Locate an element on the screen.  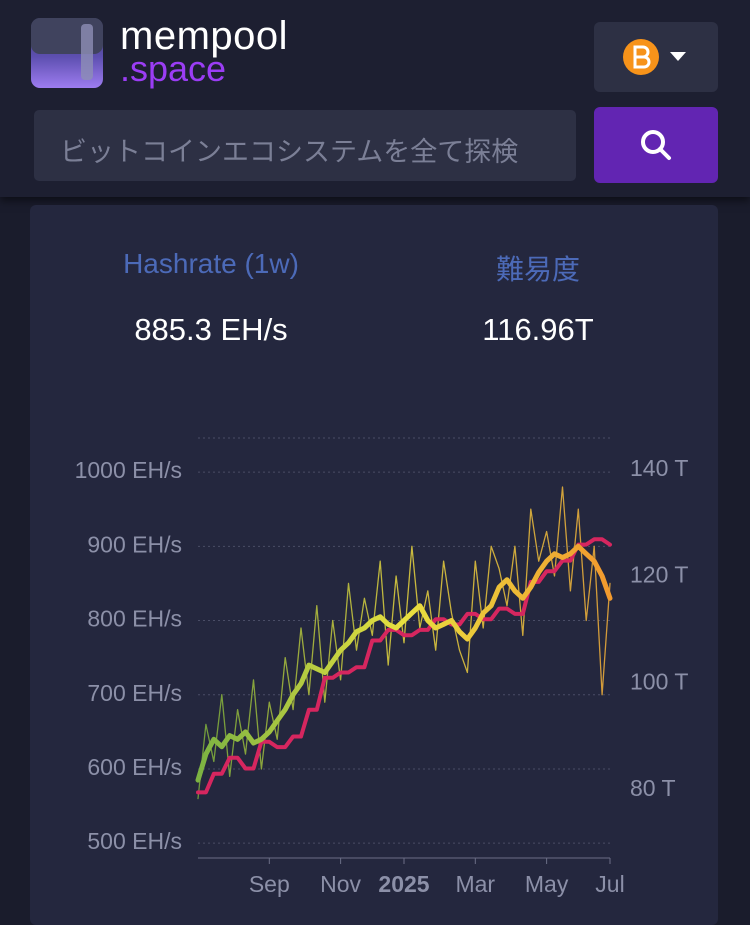
stat-value: 885.3 EH/s is located at coordinates (211, 329).